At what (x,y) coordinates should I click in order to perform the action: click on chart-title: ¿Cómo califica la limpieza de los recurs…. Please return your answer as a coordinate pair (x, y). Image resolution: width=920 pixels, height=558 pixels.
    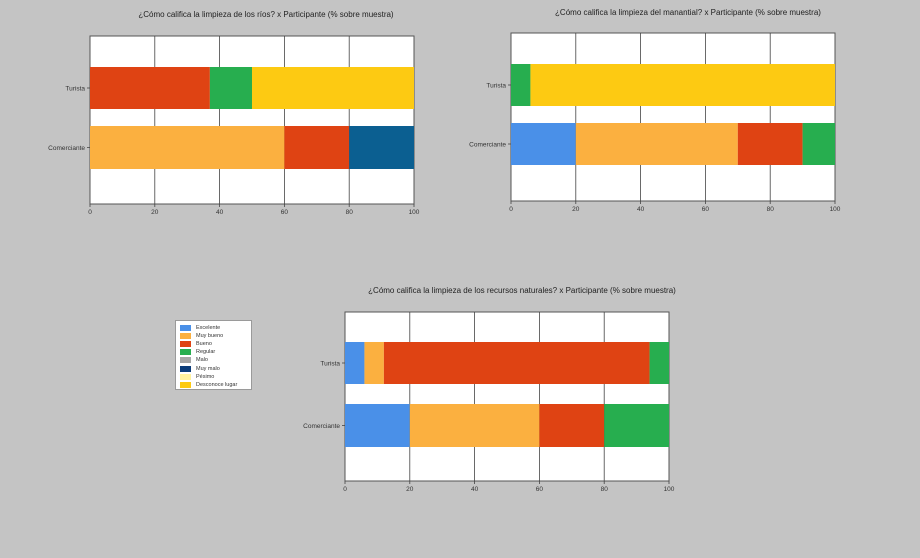
    Looking at the image, I should click on (522, 290).